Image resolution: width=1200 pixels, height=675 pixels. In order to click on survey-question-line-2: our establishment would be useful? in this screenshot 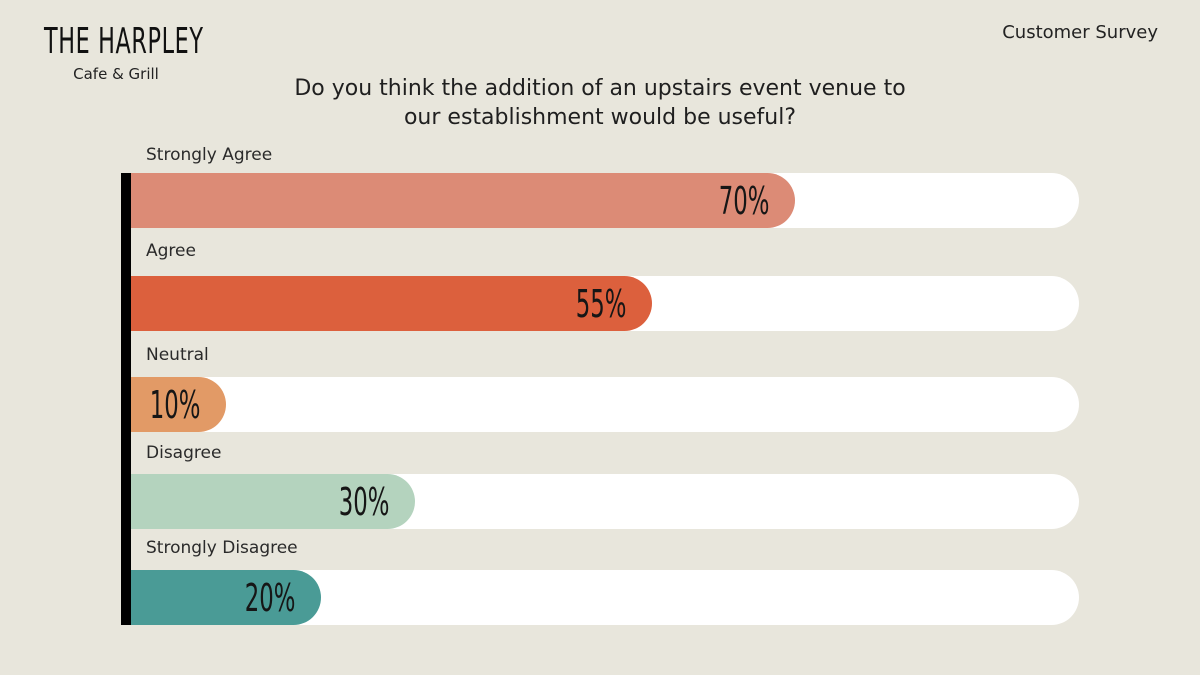, I will do `click(600, 117)`.